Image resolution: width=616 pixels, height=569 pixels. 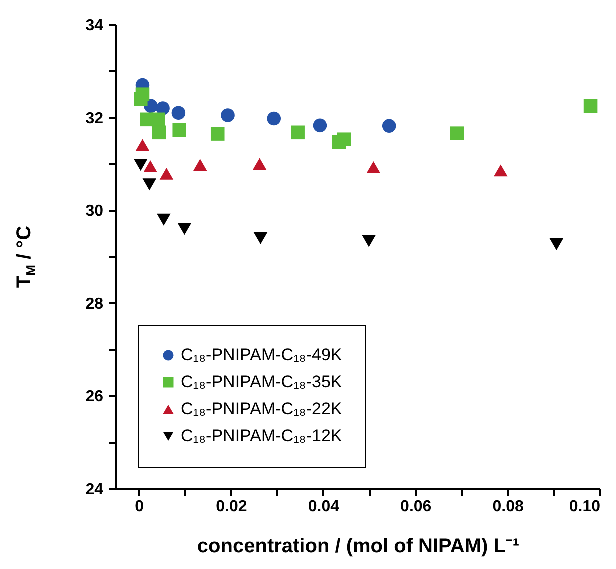 What do you see at coordinates (585, 507) in the screenshot?
I see `x-tick-label: 0.10` at bounding box center [585, 507].